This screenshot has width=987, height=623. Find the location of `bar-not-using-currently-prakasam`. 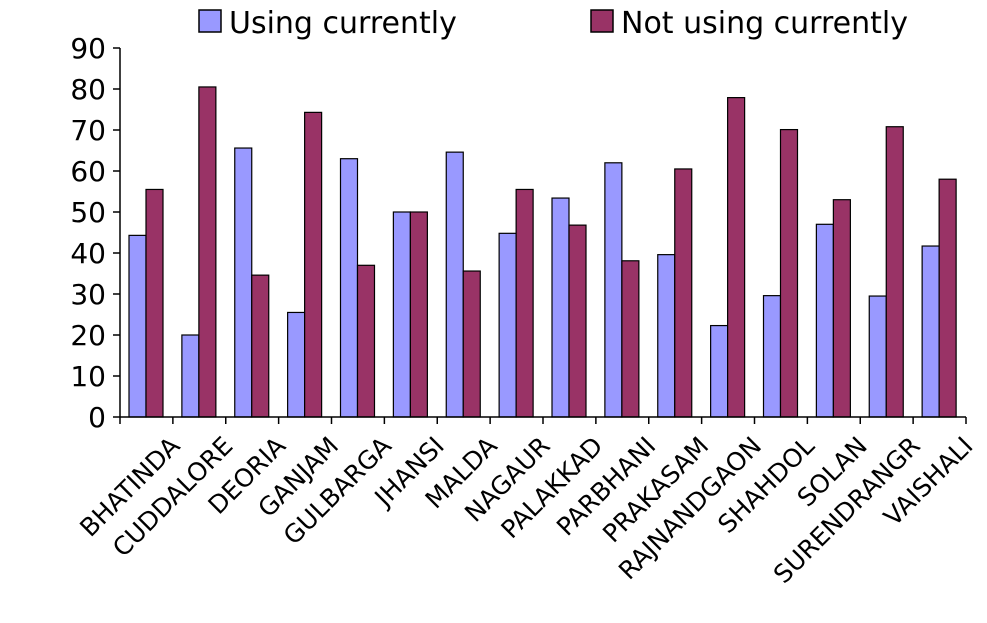

bar-not-using-currently-prakasam is located at coordinates (683, 293).